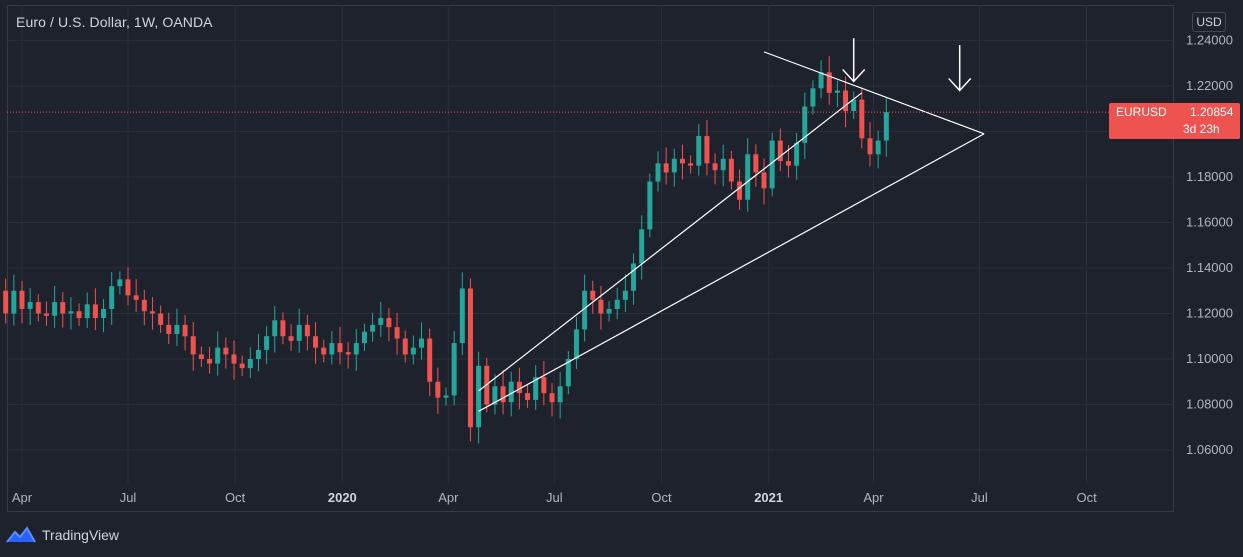 The image size is (1243, 557). I want to click on tradingview-logo-icon, so click(21, 534).